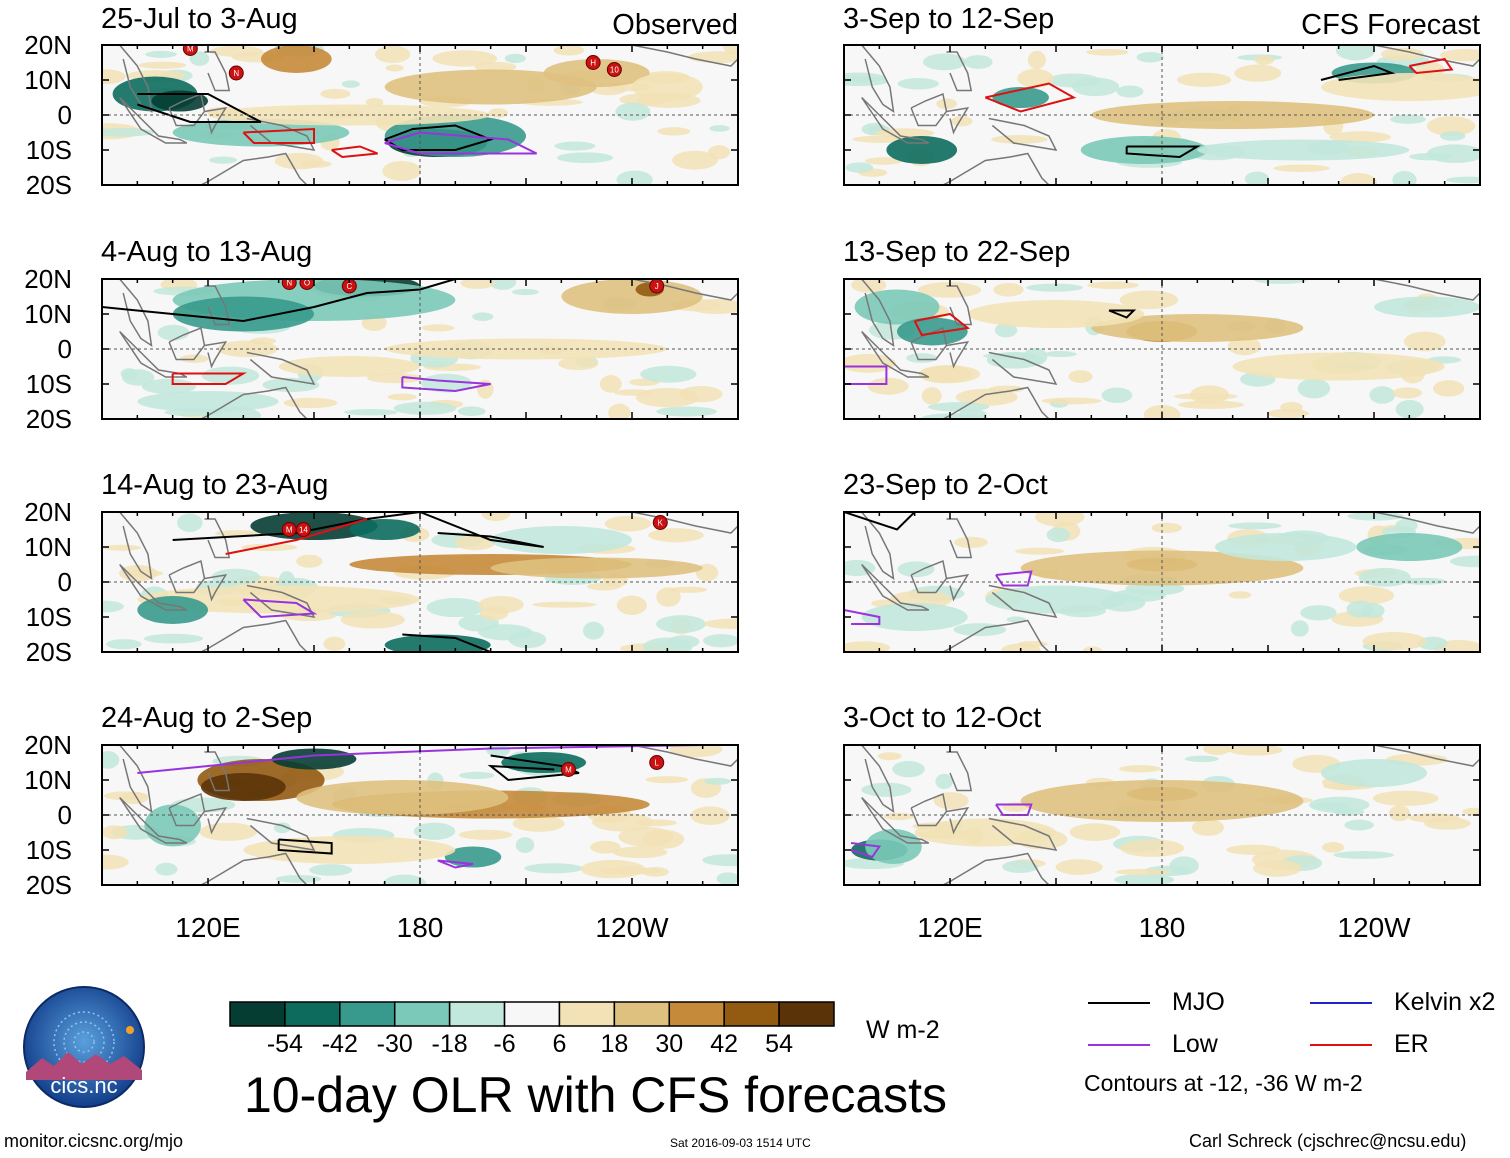  I want to click on panel-title: 24-Aug to 2-Sep, so click(207, 718).